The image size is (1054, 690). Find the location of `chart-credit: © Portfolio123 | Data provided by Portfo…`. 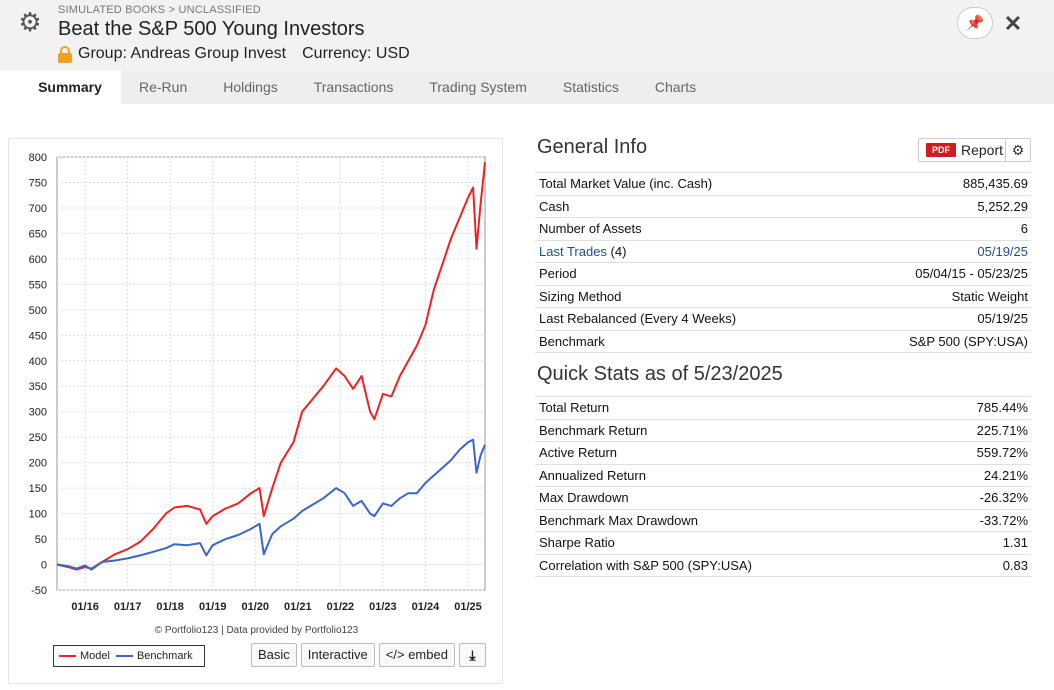

chart-credit: © Portfolio123 | Data provided by Portfo… is located at coordinates (256, 630).